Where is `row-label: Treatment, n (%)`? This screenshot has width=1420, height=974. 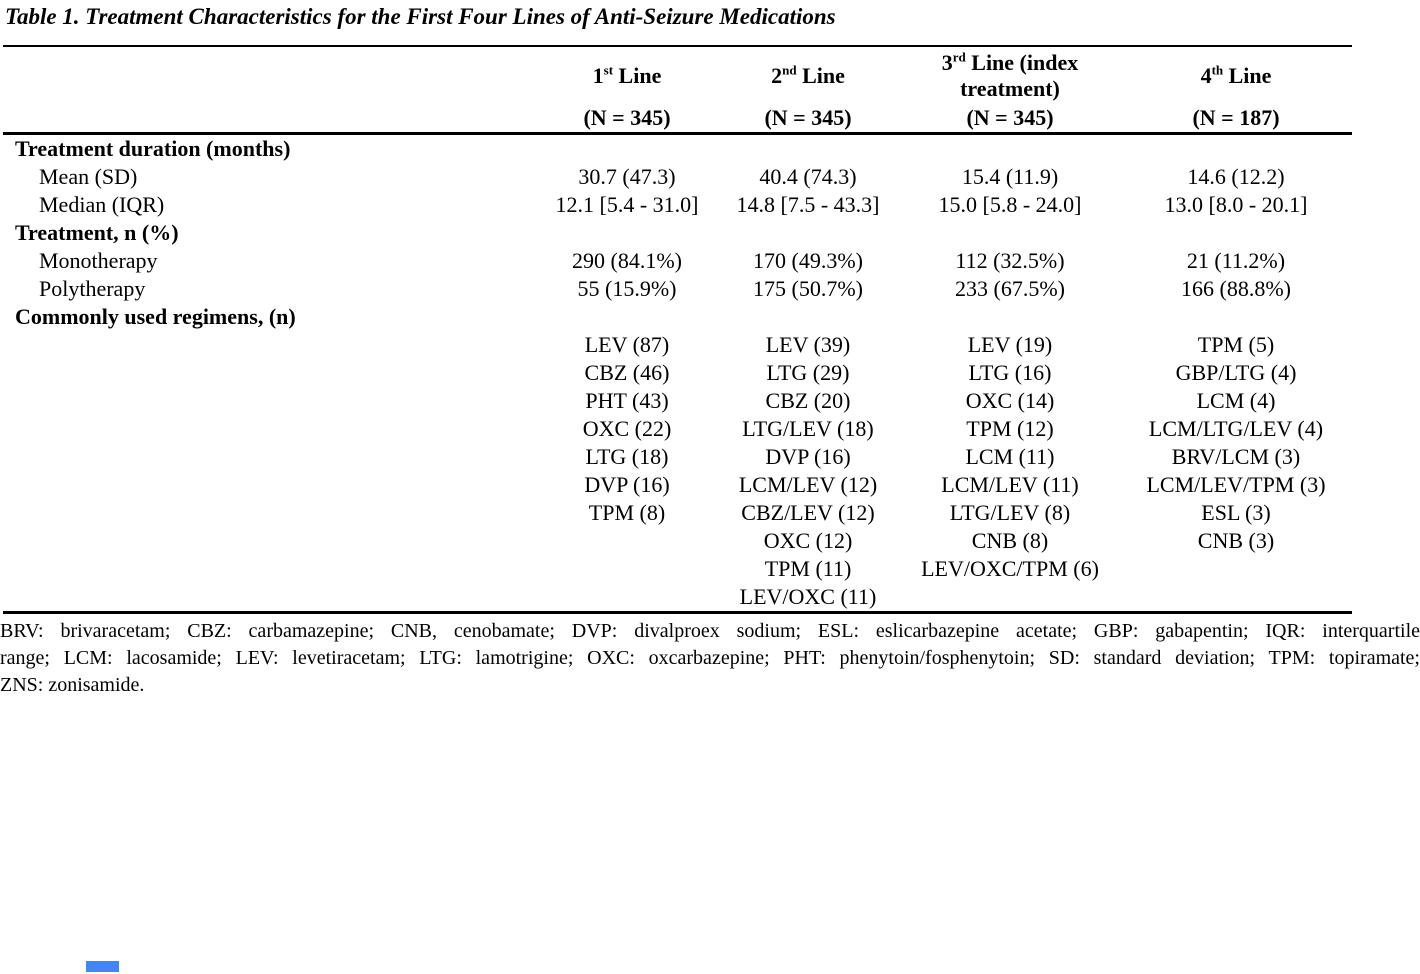 row-label: Treatment, n (%) is located at coordinates (97, 232).